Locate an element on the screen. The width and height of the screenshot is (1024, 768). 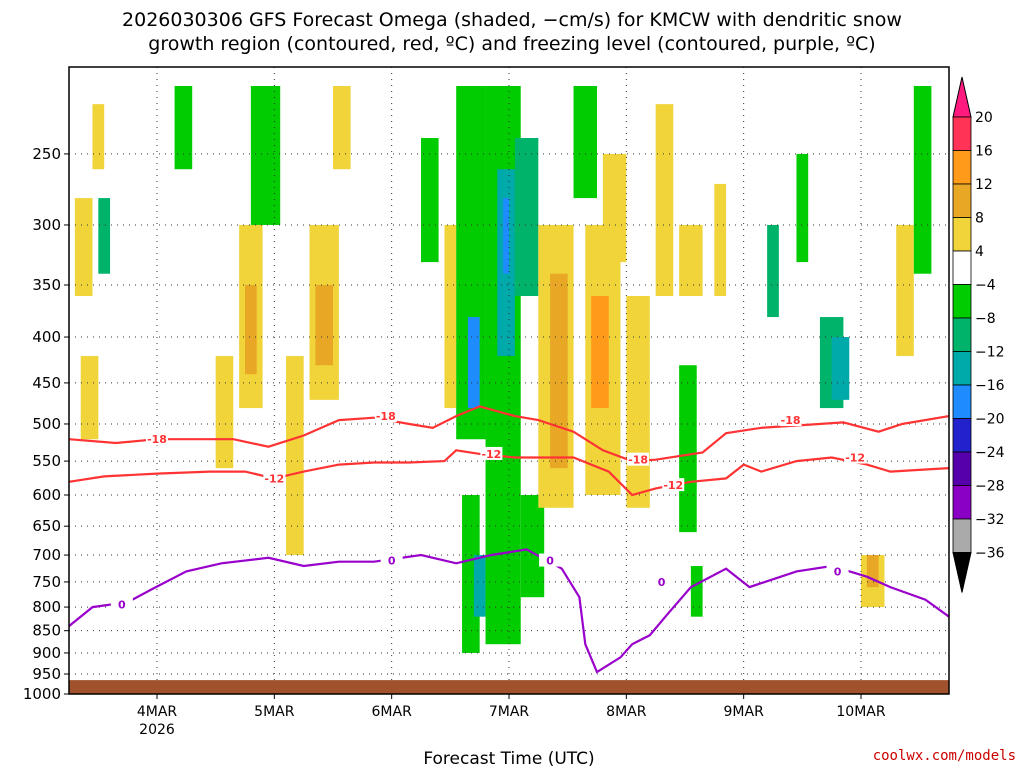
colorbar-label: −8 is located at coordinates (985, 319).